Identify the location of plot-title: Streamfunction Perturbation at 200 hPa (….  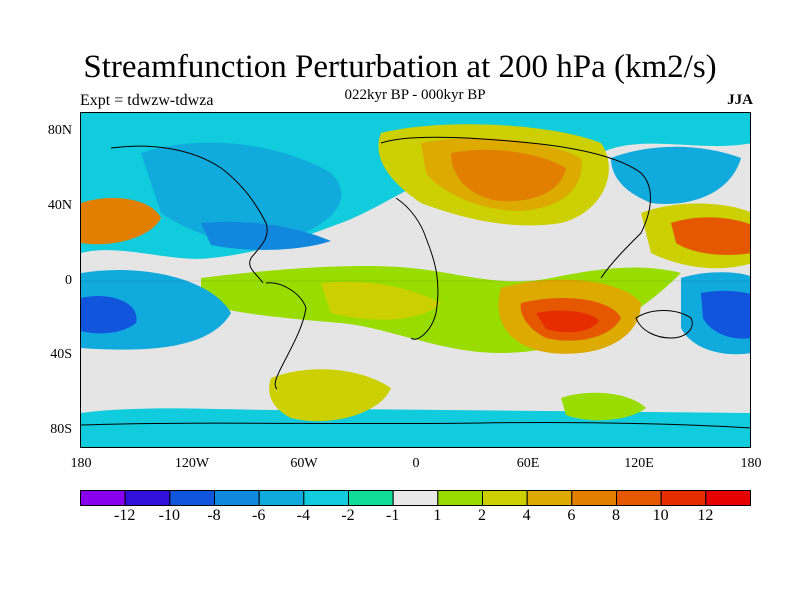
(400, 67).